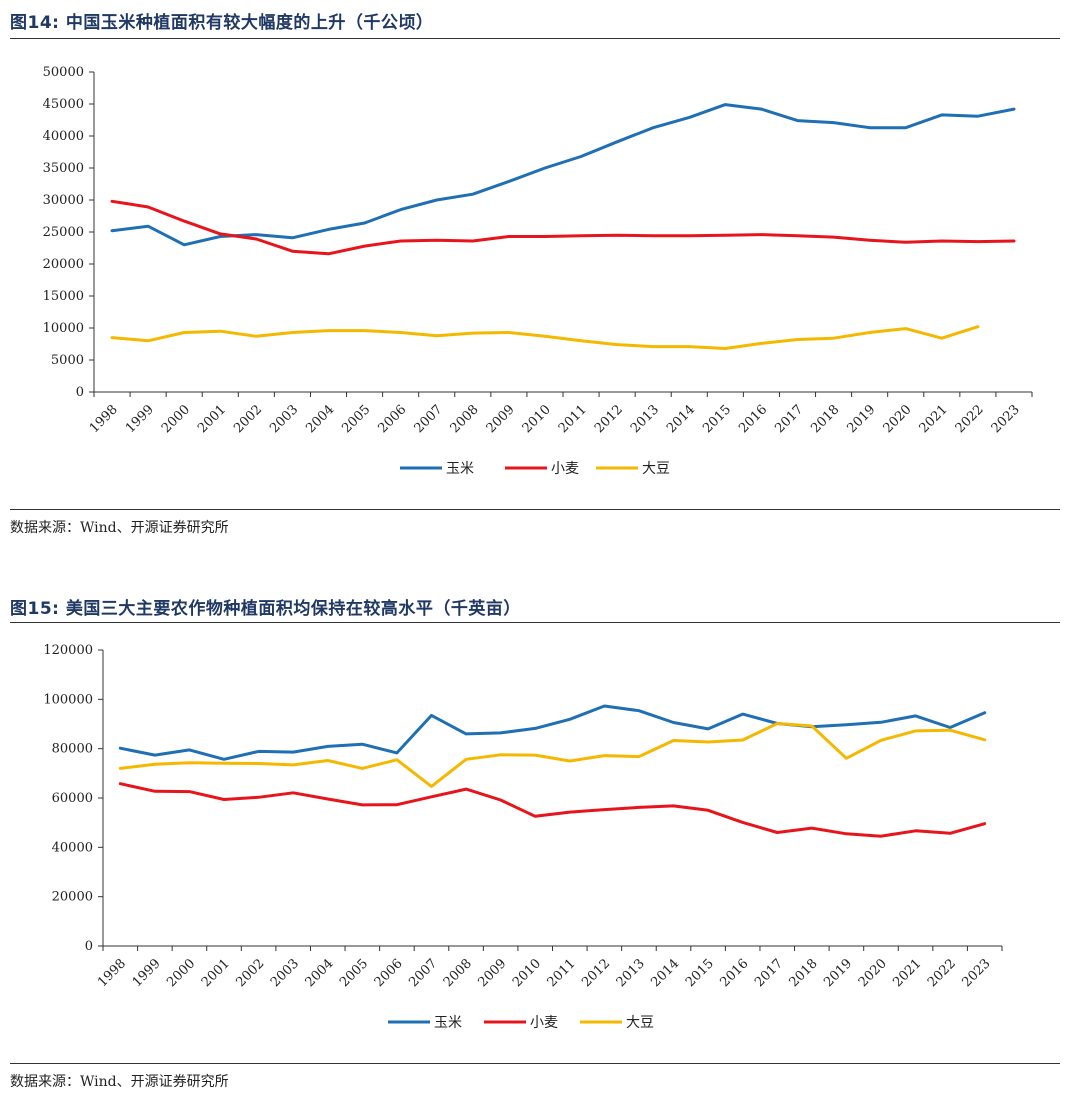  What do you see at coordinates (535, 622) in the screenshot?
I see `figure-15-top-rule` at bounding box center [535, 622].